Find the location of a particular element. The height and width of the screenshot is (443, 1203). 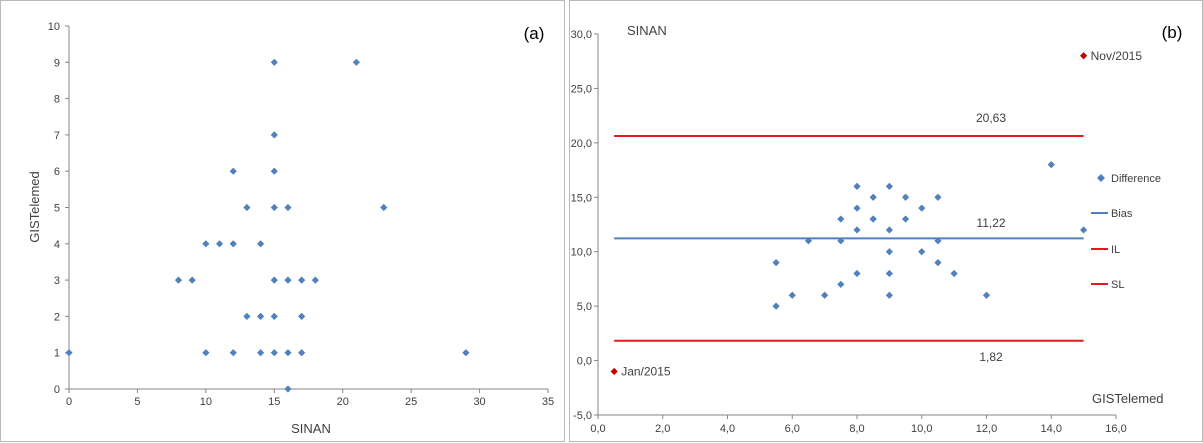

x-tick-label-b: 12,0 is located at coordinates (986, 429).